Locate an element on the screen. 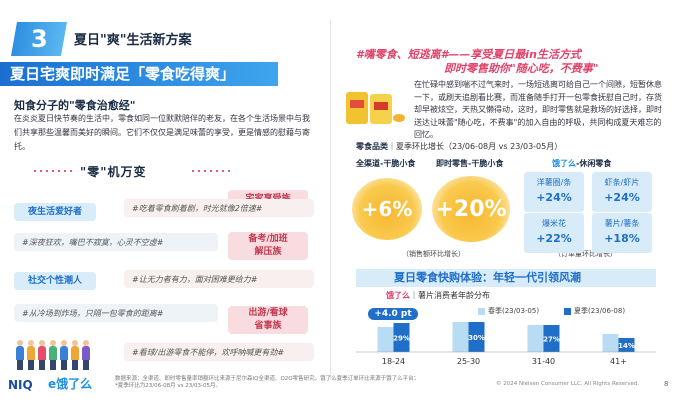  quote-travel: #看球/出游零食不能停，欢呼呐喊更有劲# is located at coordinates (219, 352).